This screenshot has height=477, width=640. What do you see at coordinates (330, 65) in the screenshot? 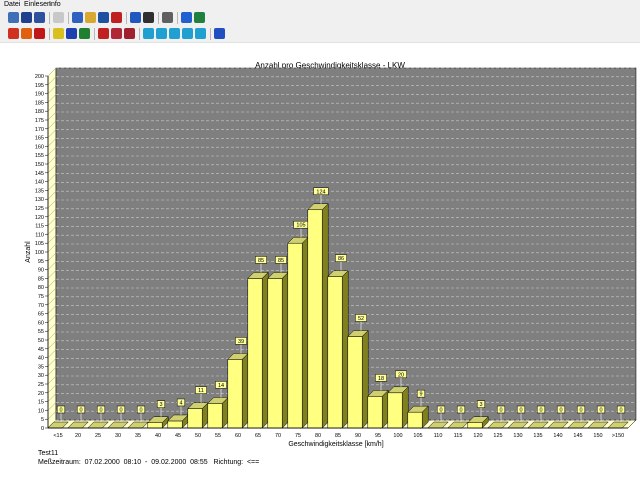
I see `chart-title: Anzahl pro Geschwindigkeitsklasse - LKW` at bounding box center [330, 65].